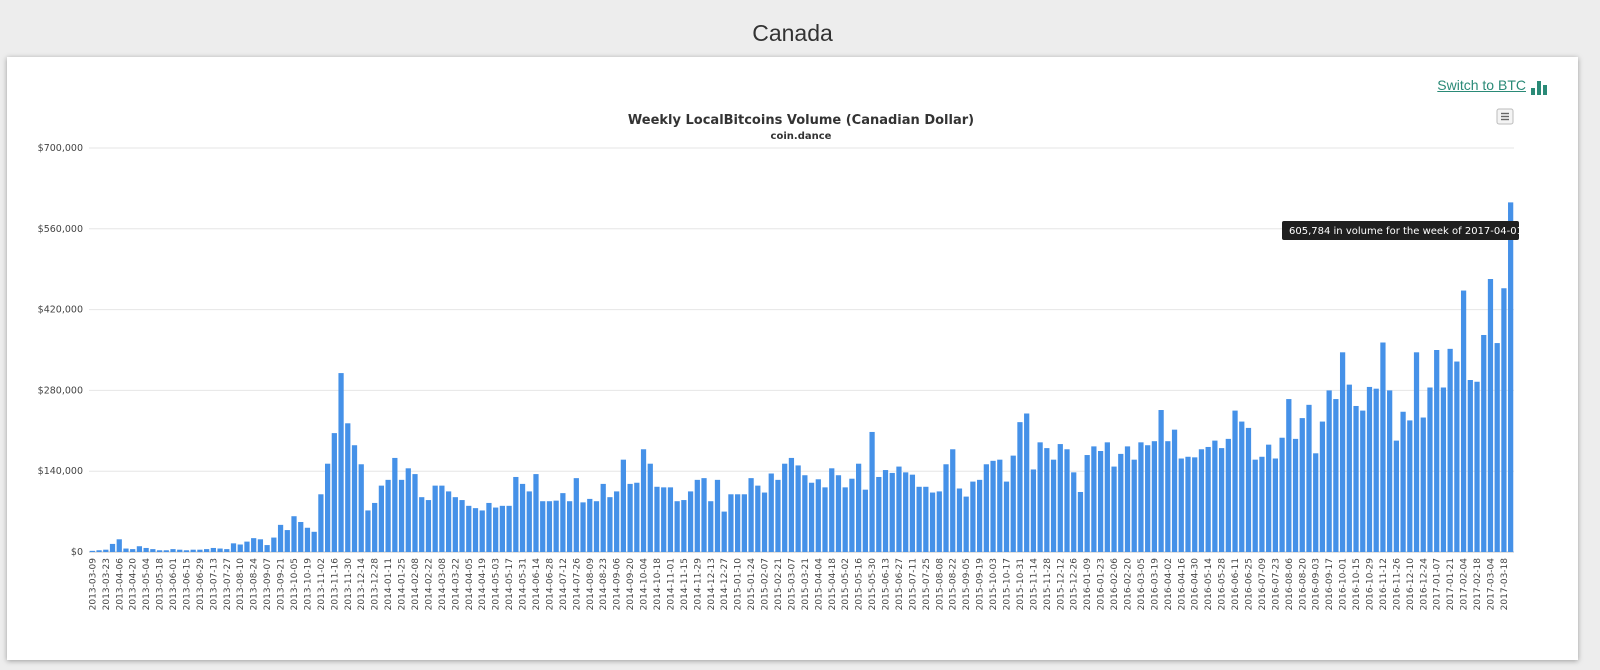  I want to click on bar-chart-icon, so click(1539, 87).